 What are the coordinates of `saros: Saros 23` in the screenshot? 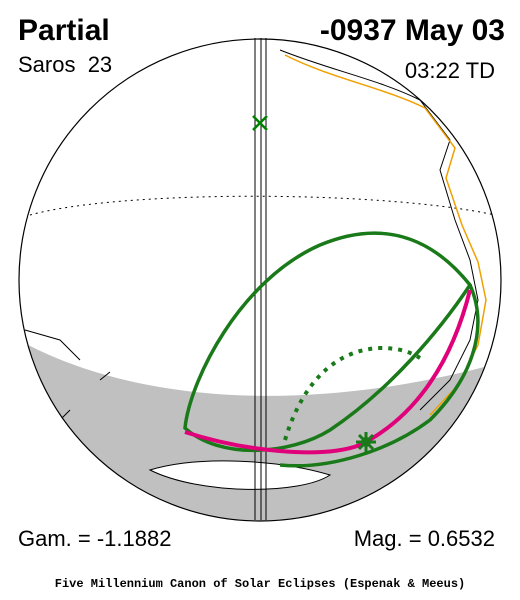 It's located at (65, 64).